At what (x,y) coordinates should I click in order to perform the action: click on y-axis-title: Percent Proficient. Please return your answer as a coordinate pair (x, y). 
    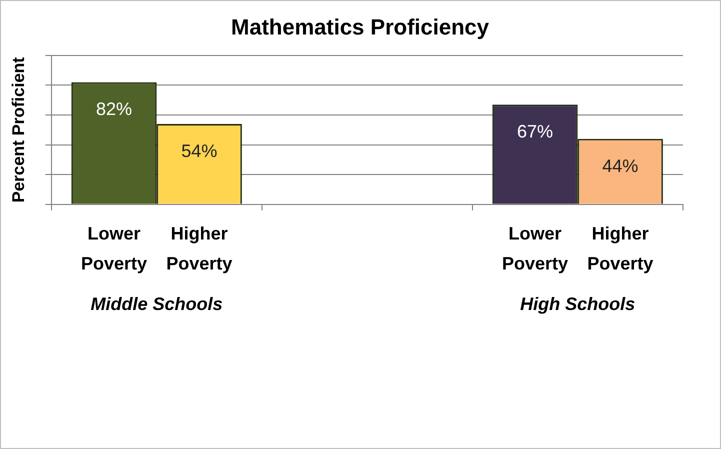
    Looking at the image, I should click on (18, 129).